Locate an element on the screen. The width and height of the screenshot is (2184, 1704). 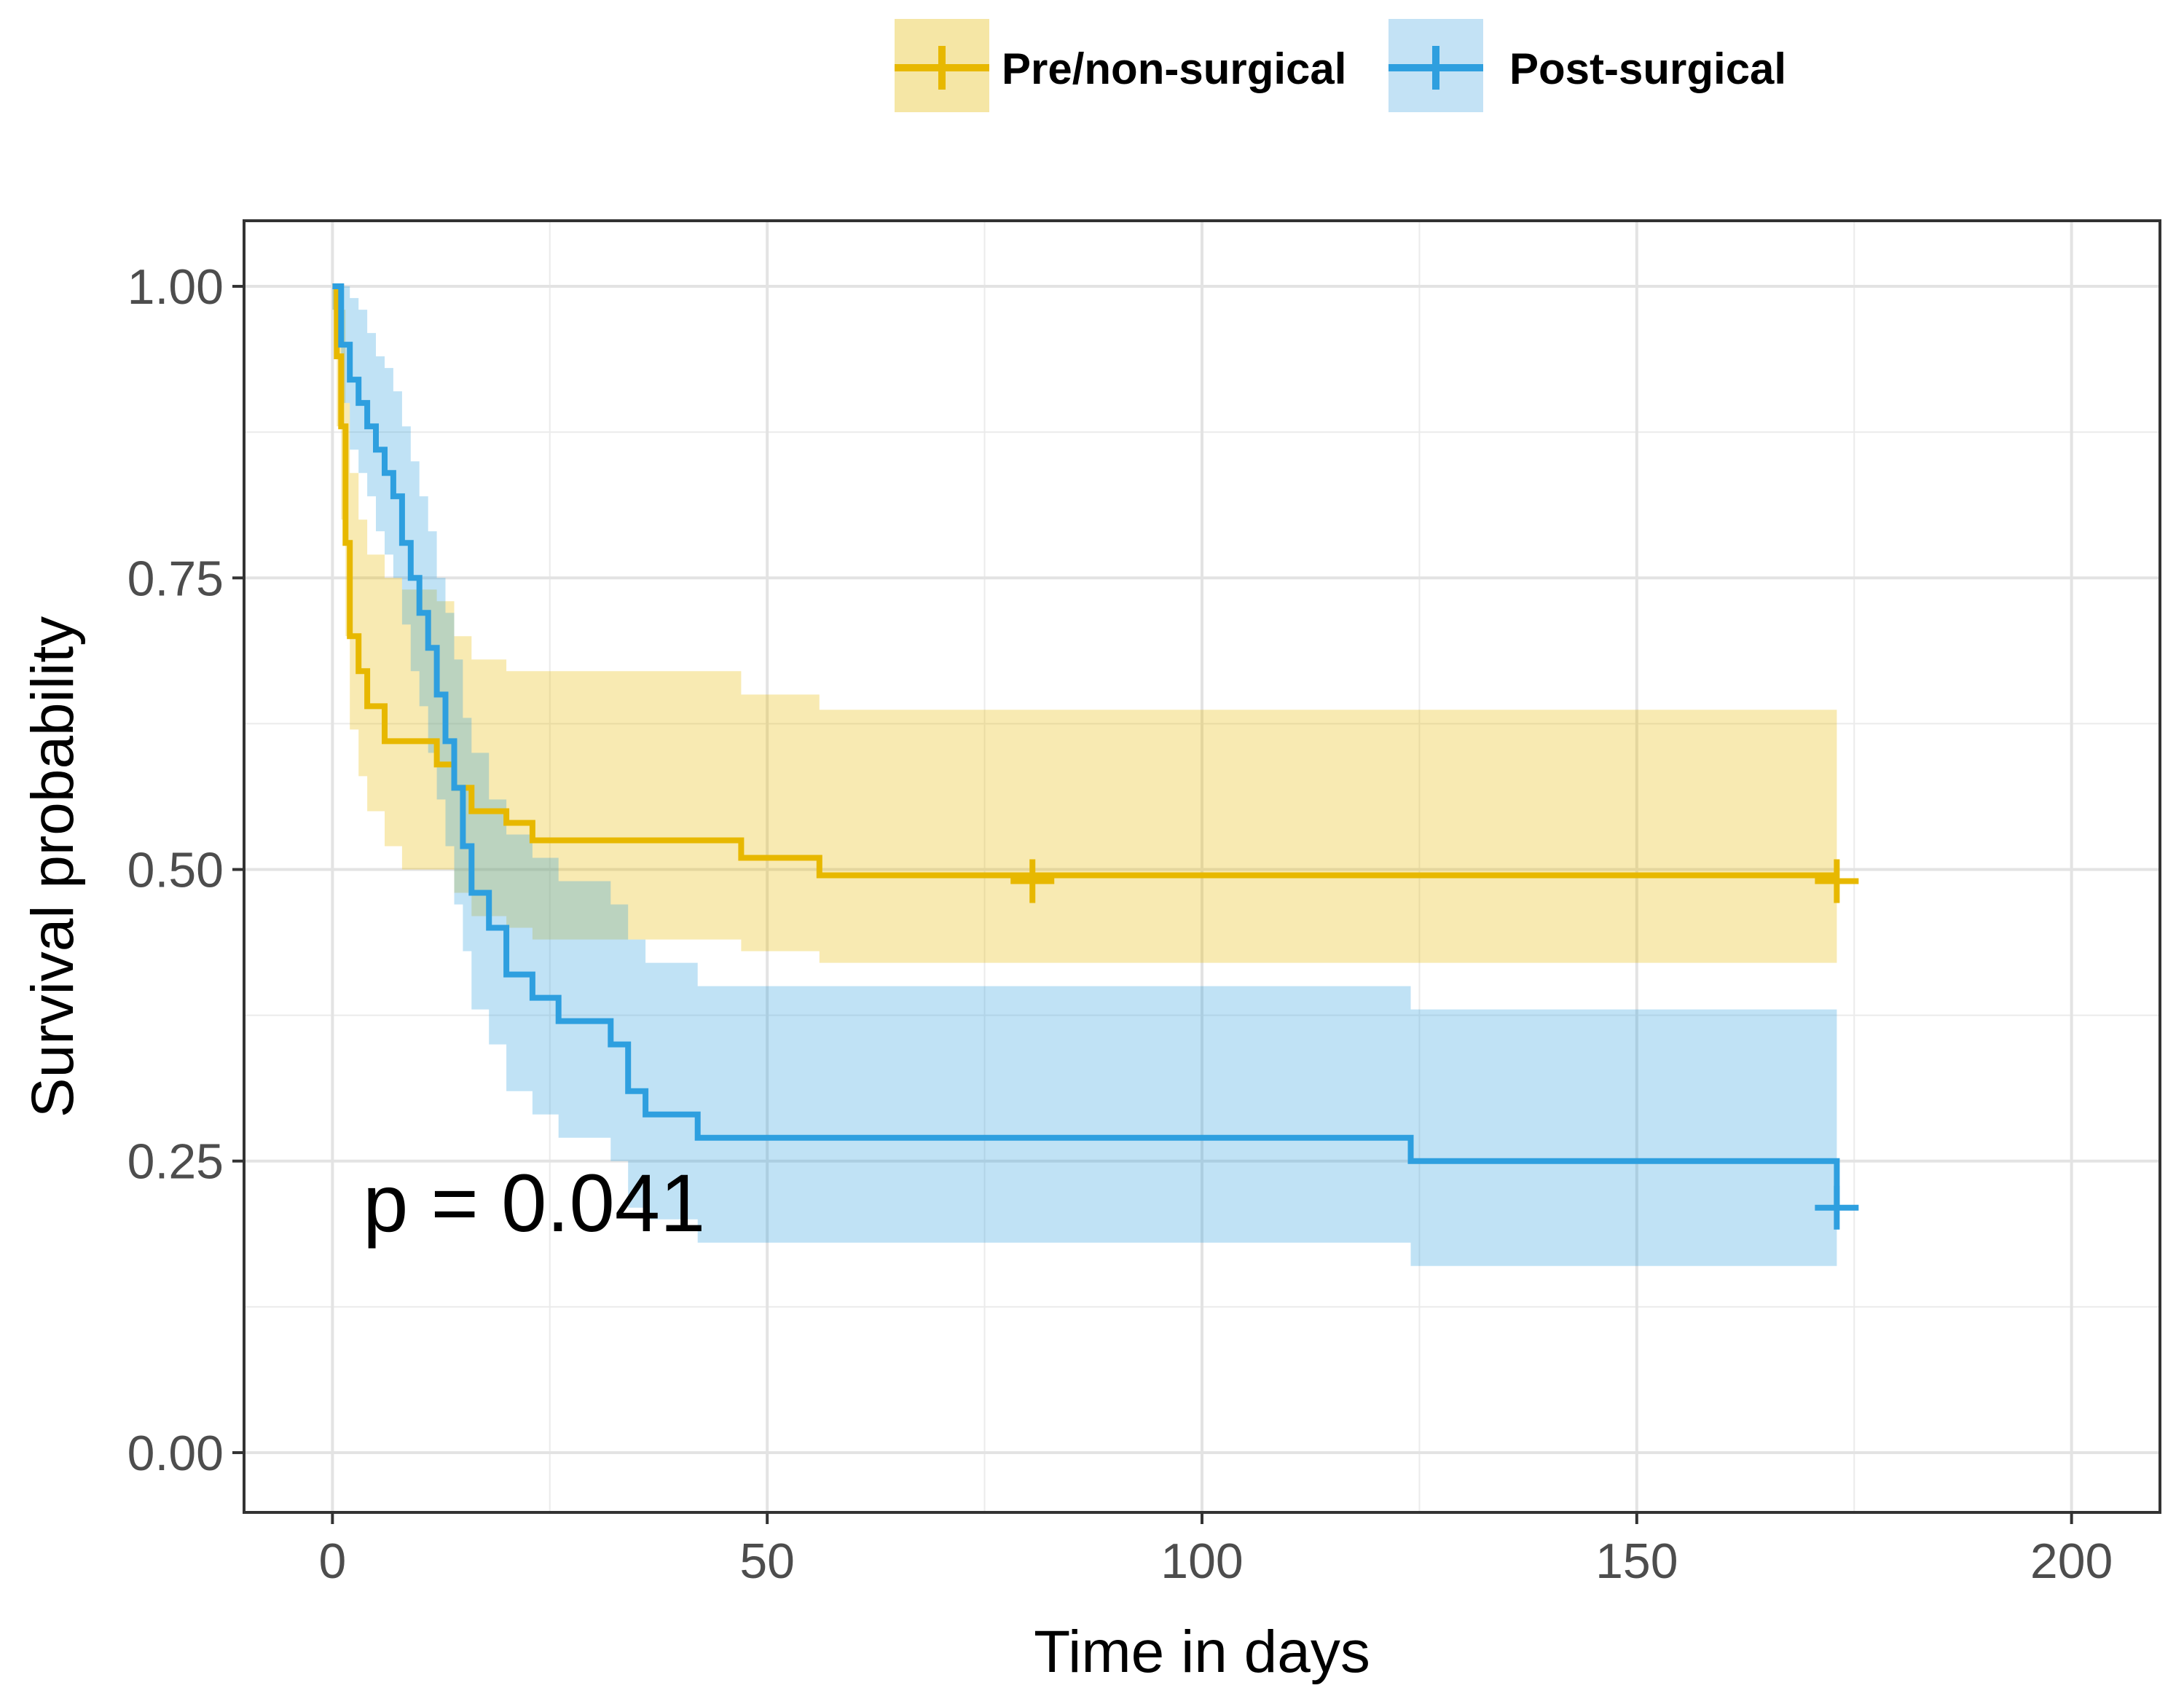
x-tick-label: 100 is located at coordinates (1201, 1562).